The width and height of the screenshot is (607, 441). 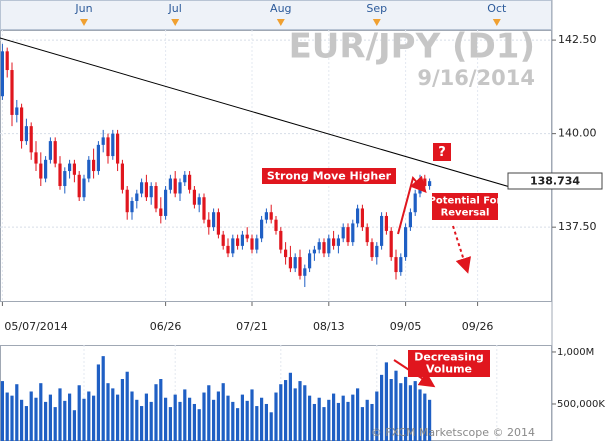 I want to click on top-tick-label: Jul, so click(x=175, y=8).